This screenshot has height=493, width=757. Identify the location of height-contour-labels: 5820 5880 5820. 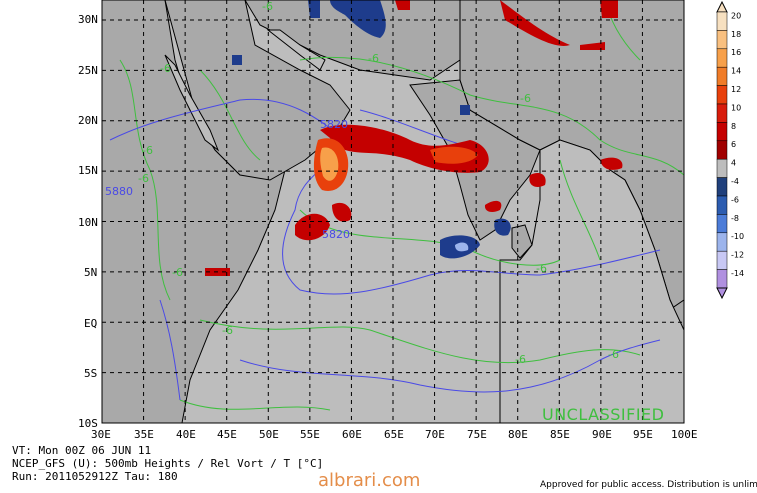
(227, 179).